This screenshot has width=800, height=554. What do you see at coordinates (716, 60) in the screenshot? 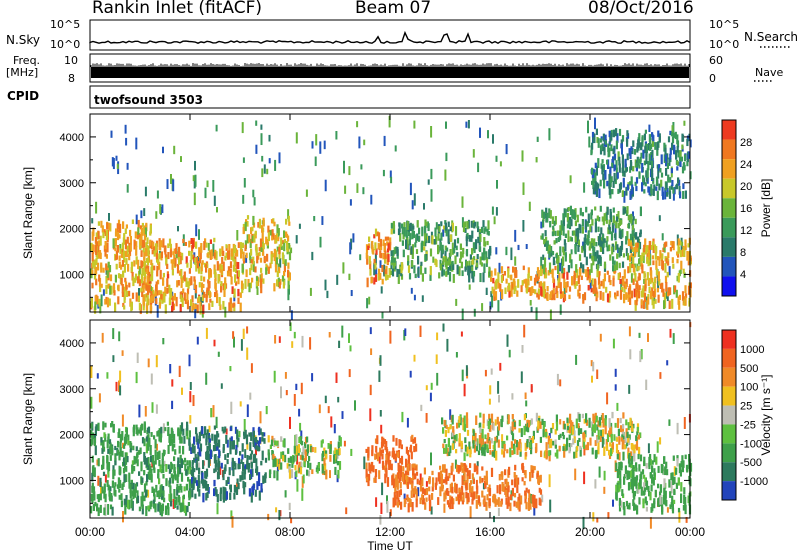
I see `nave-tick-high: 60` at bounding box center [716, 60].